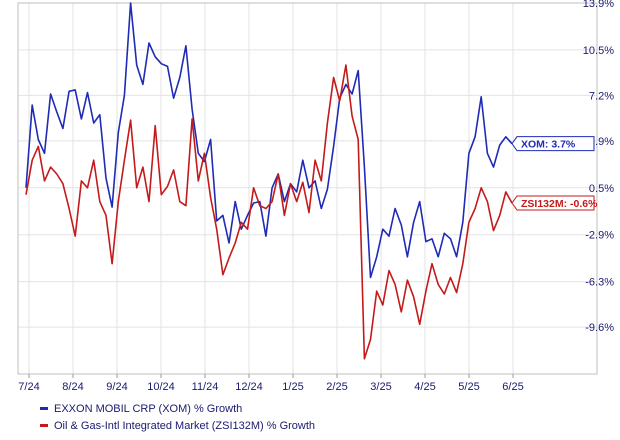  What do you see at coordinates (44, 408) in the screenshot?
I see `legend-swatch-xom` at bounding box center [44, 408].